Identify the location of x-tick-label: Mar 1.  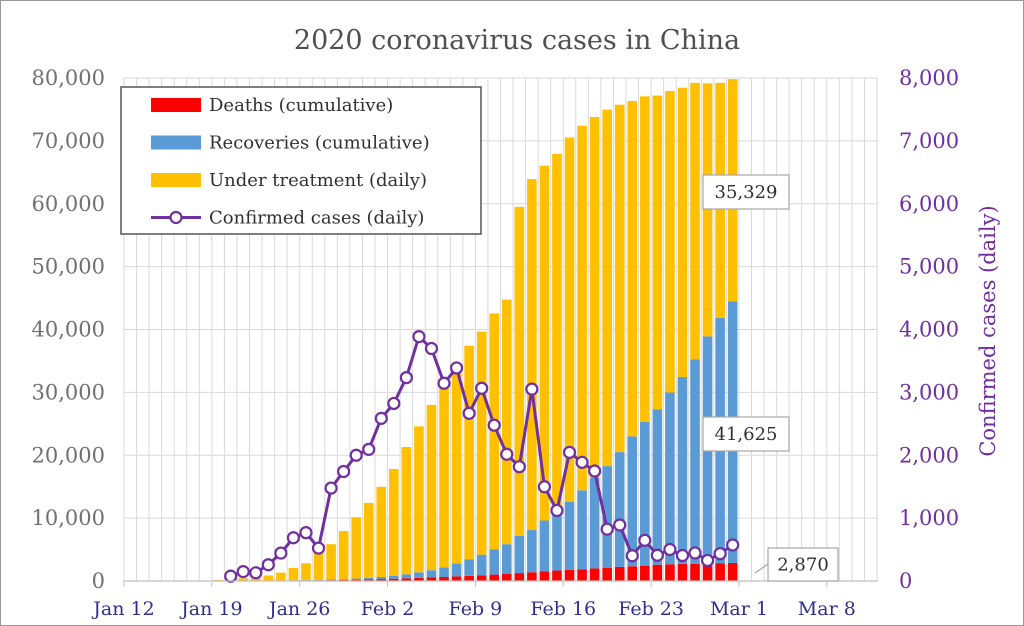
(739, 609).